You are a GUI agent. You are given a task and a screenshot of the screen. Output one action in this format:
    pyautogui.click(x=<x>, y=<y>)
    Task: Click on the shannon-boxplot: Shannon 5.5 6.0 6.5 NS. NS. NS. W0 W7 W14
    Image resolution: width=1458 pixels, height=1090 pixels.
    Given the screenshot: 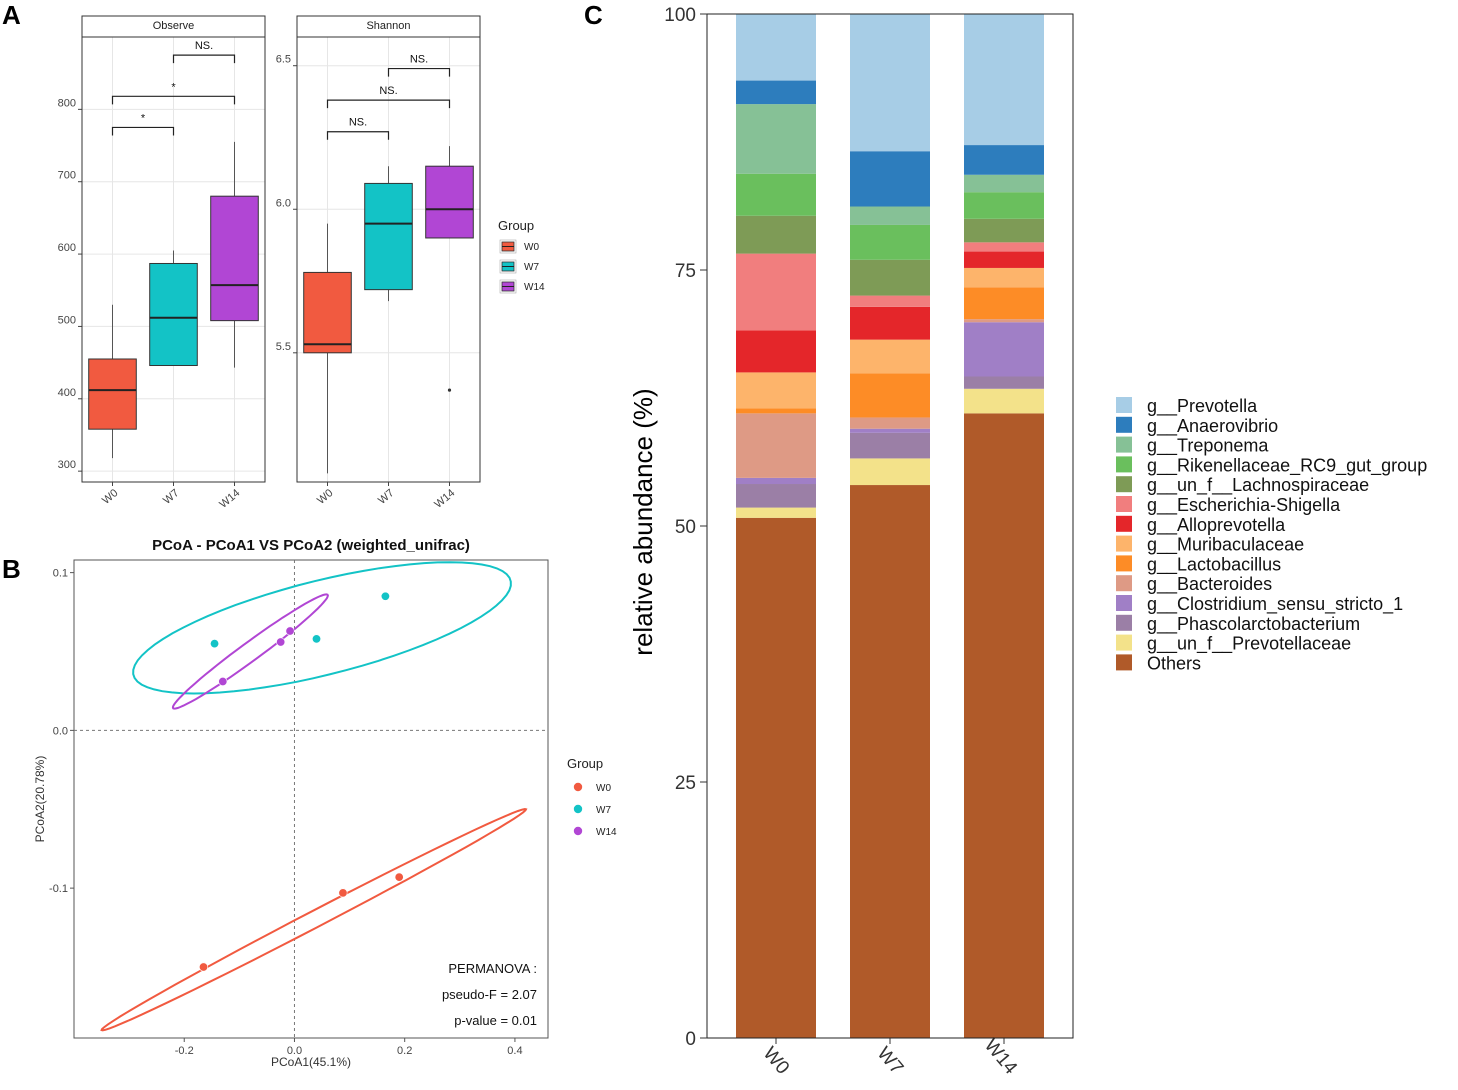 What is the action you would take?
    pyautogui.click(x=378, y=263)
    